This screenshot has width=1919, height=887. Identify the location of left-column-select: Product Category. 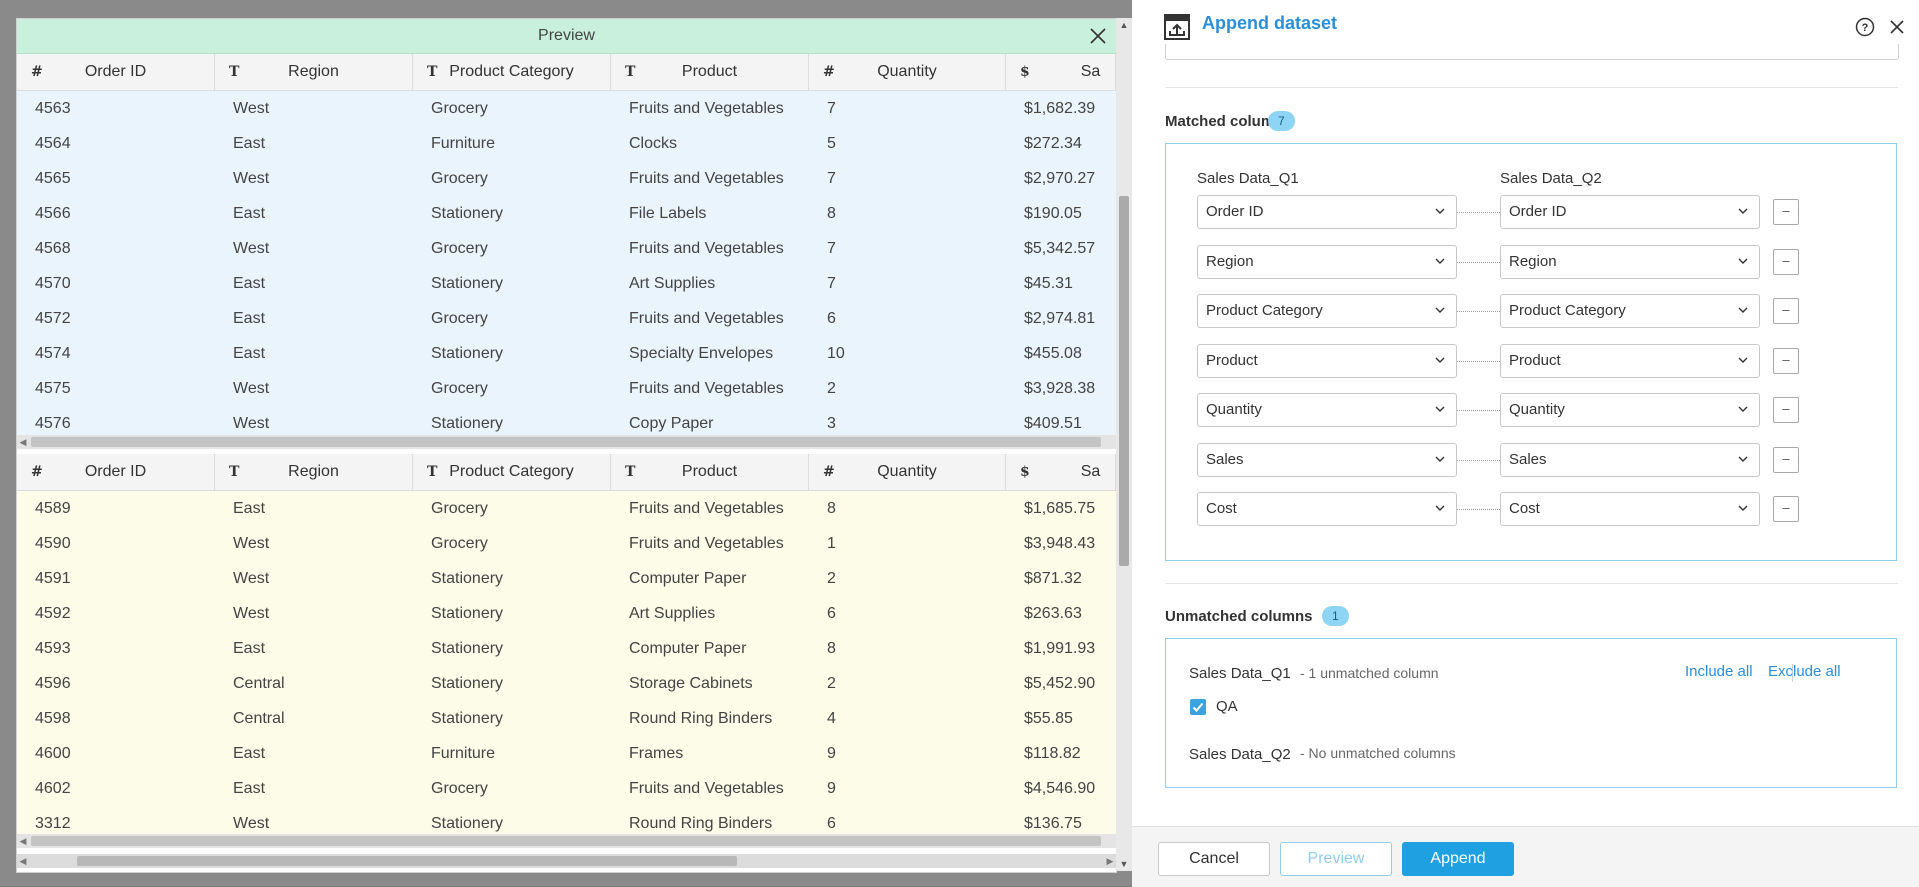
(1327, 311).